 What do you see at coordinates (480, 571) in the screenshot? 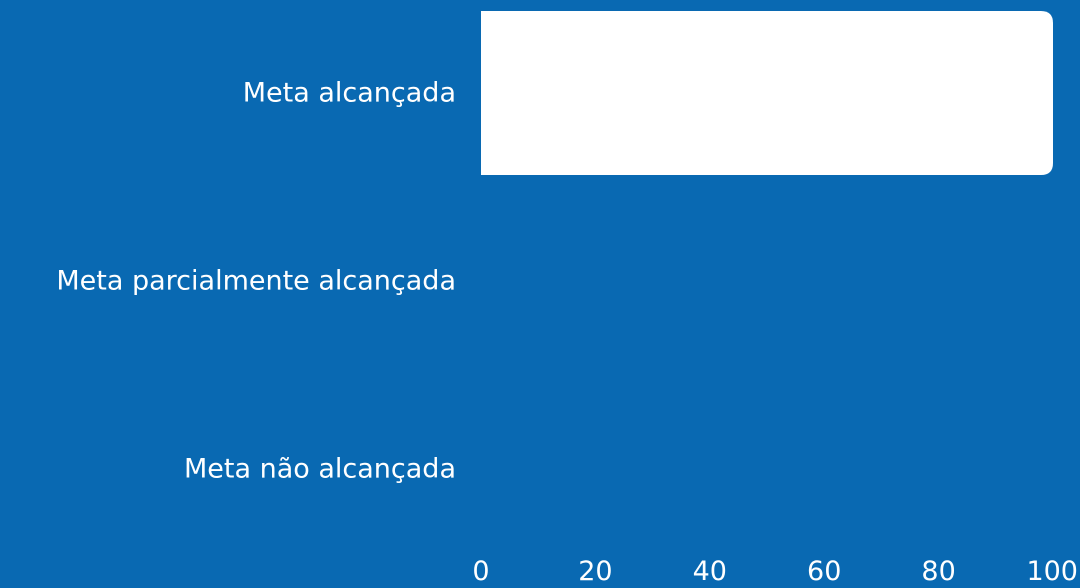
I see `x-tick-label-0: 0` at bounding box center [480, 571].